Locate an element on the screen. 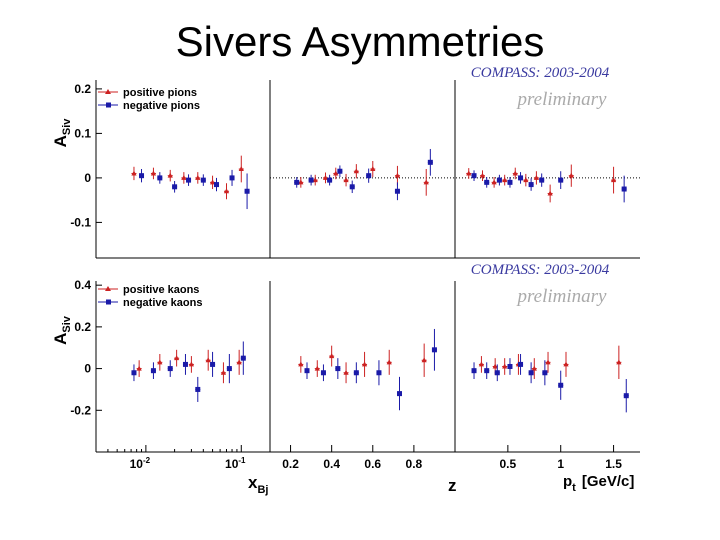 The width and height of the screenshot is (720, 540). x-tick-label: 0.4 is located at coordinates (331, 464).